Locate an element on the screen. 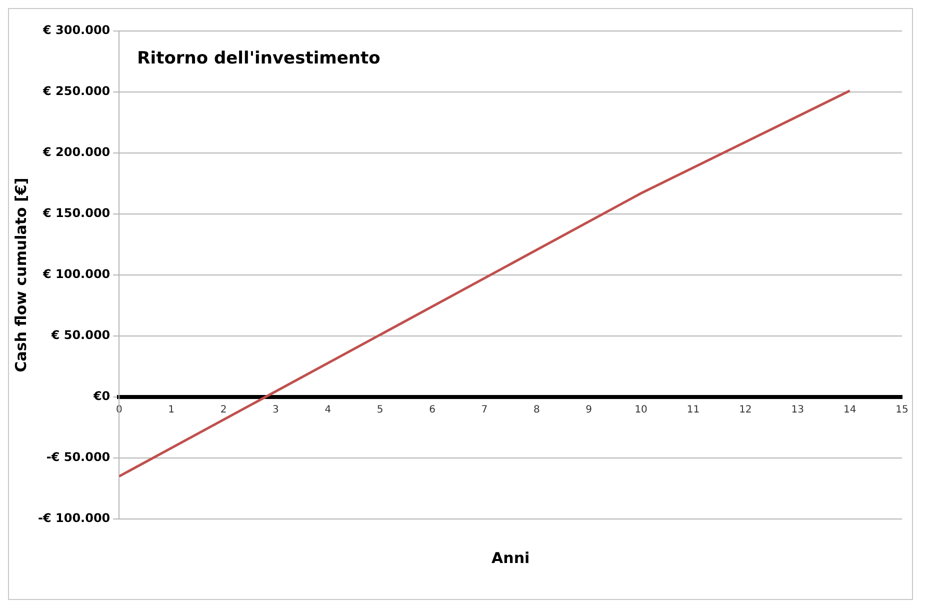 Image resolution: width=925 pixels, height=611 pixels. x-tick-label: 11 is located at coordinates (693, 410).